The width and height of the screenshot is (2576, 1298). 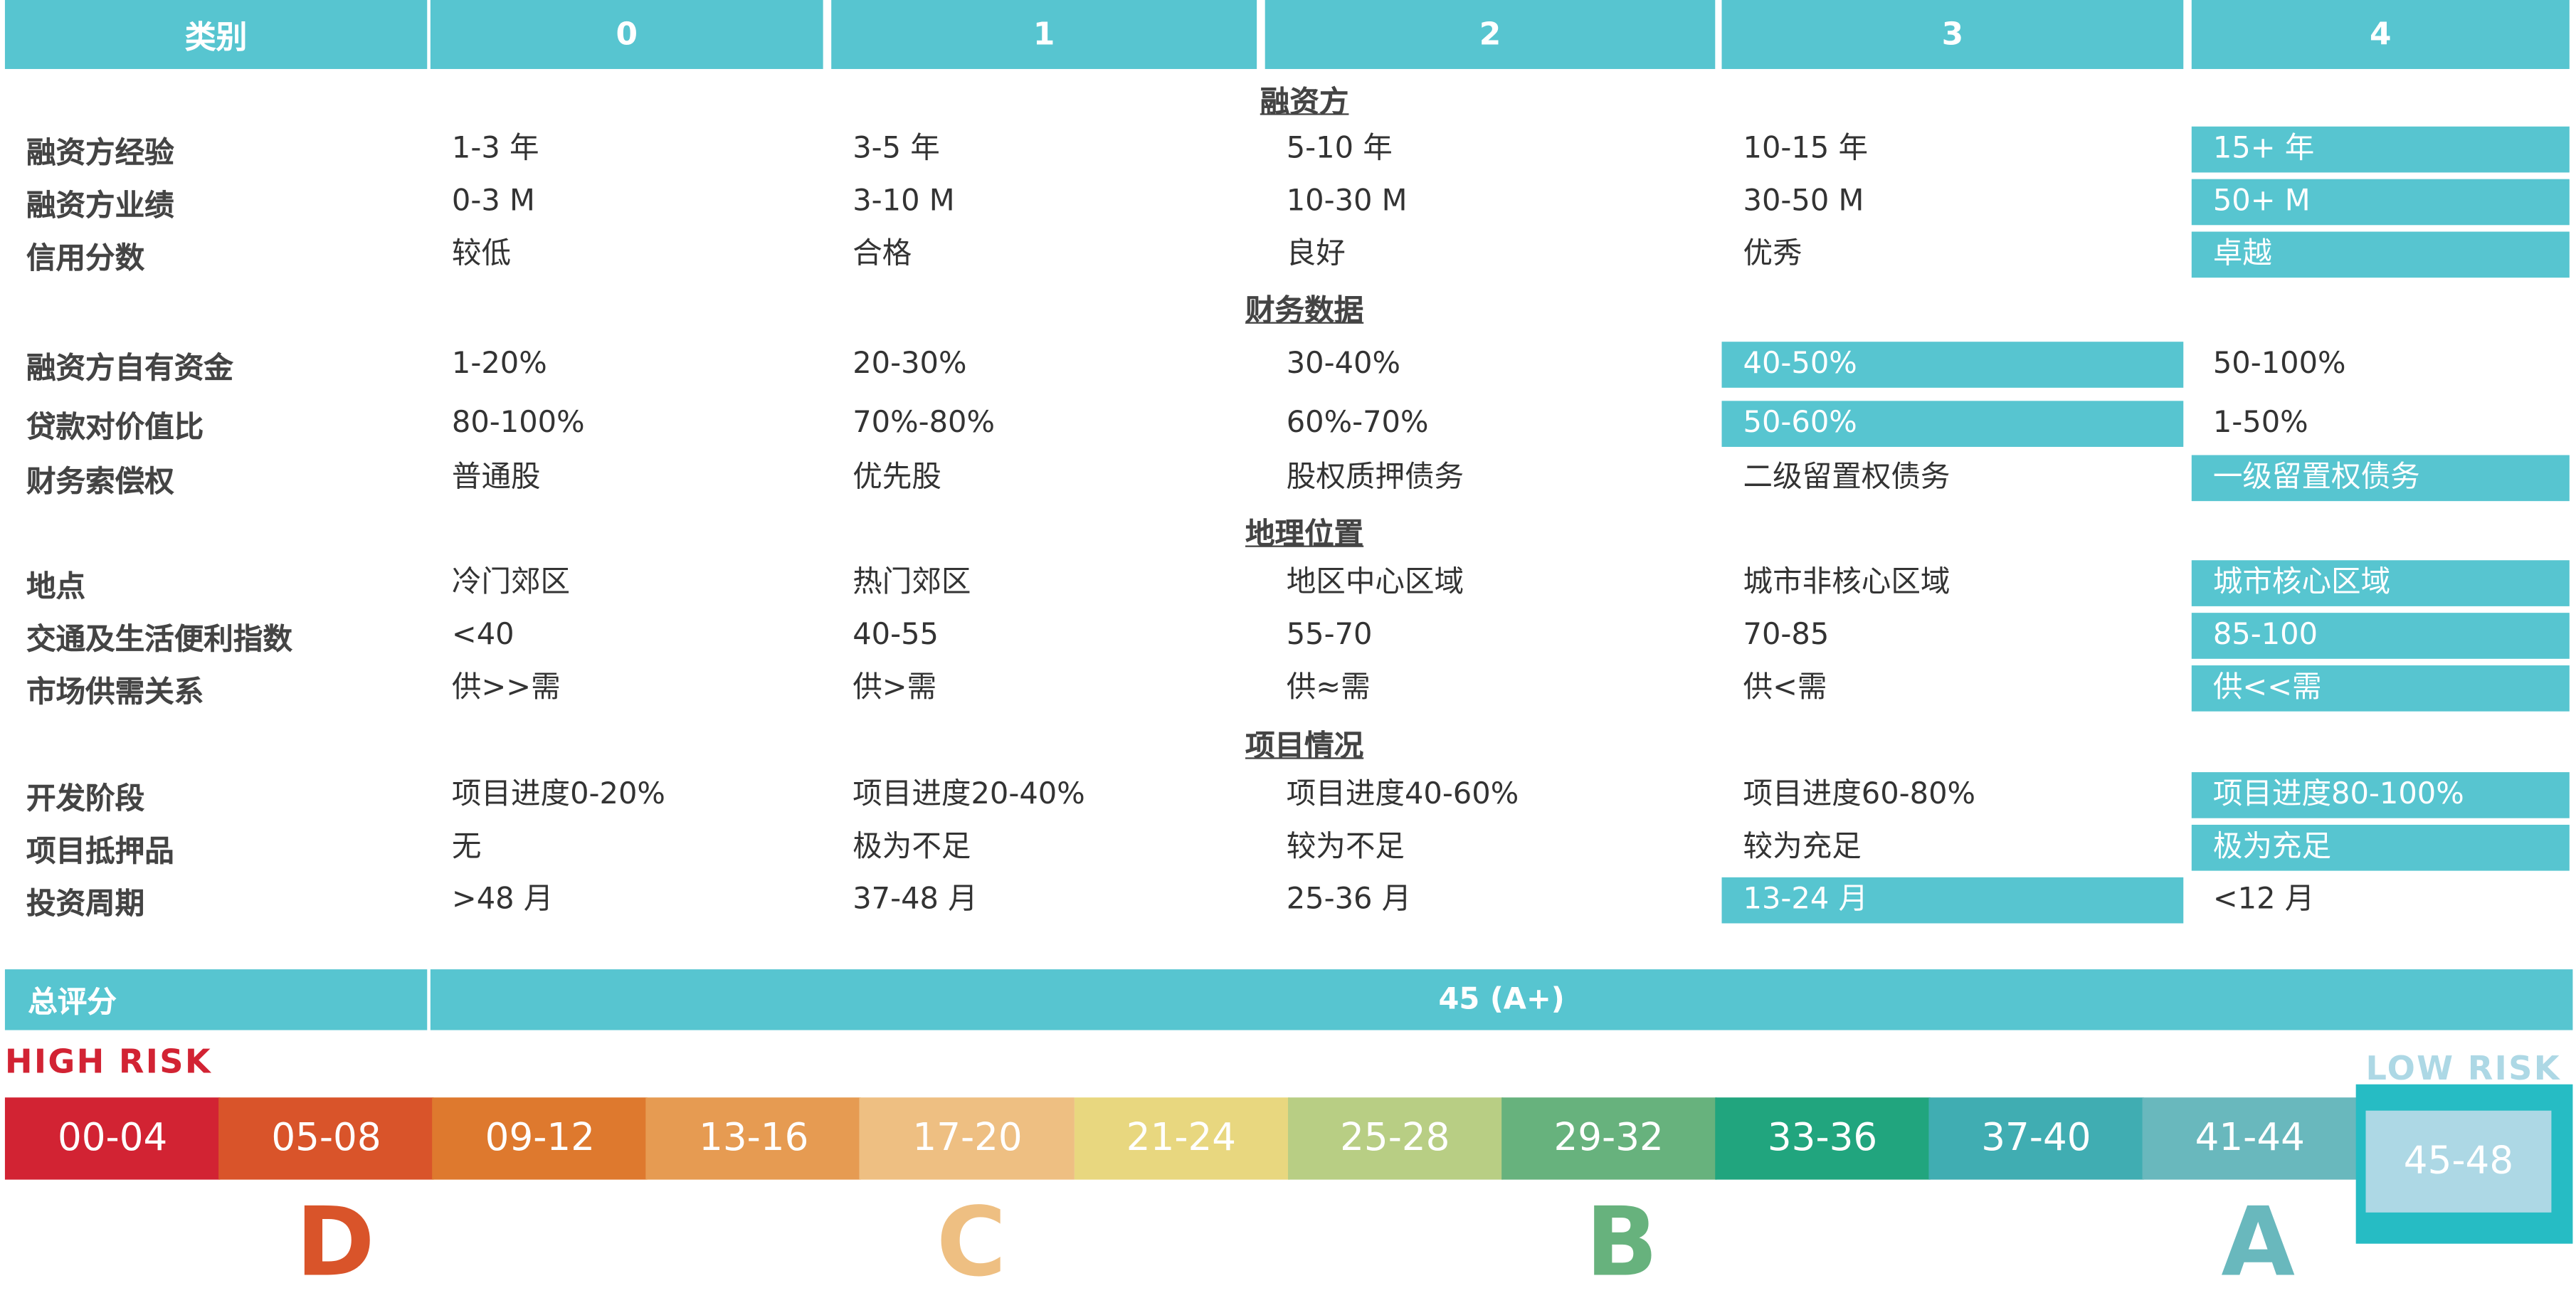 What do you see at coordinates (335, 1242) in the screenshot?
I see `grade-letter: D` at bounding box center [335, 1242].